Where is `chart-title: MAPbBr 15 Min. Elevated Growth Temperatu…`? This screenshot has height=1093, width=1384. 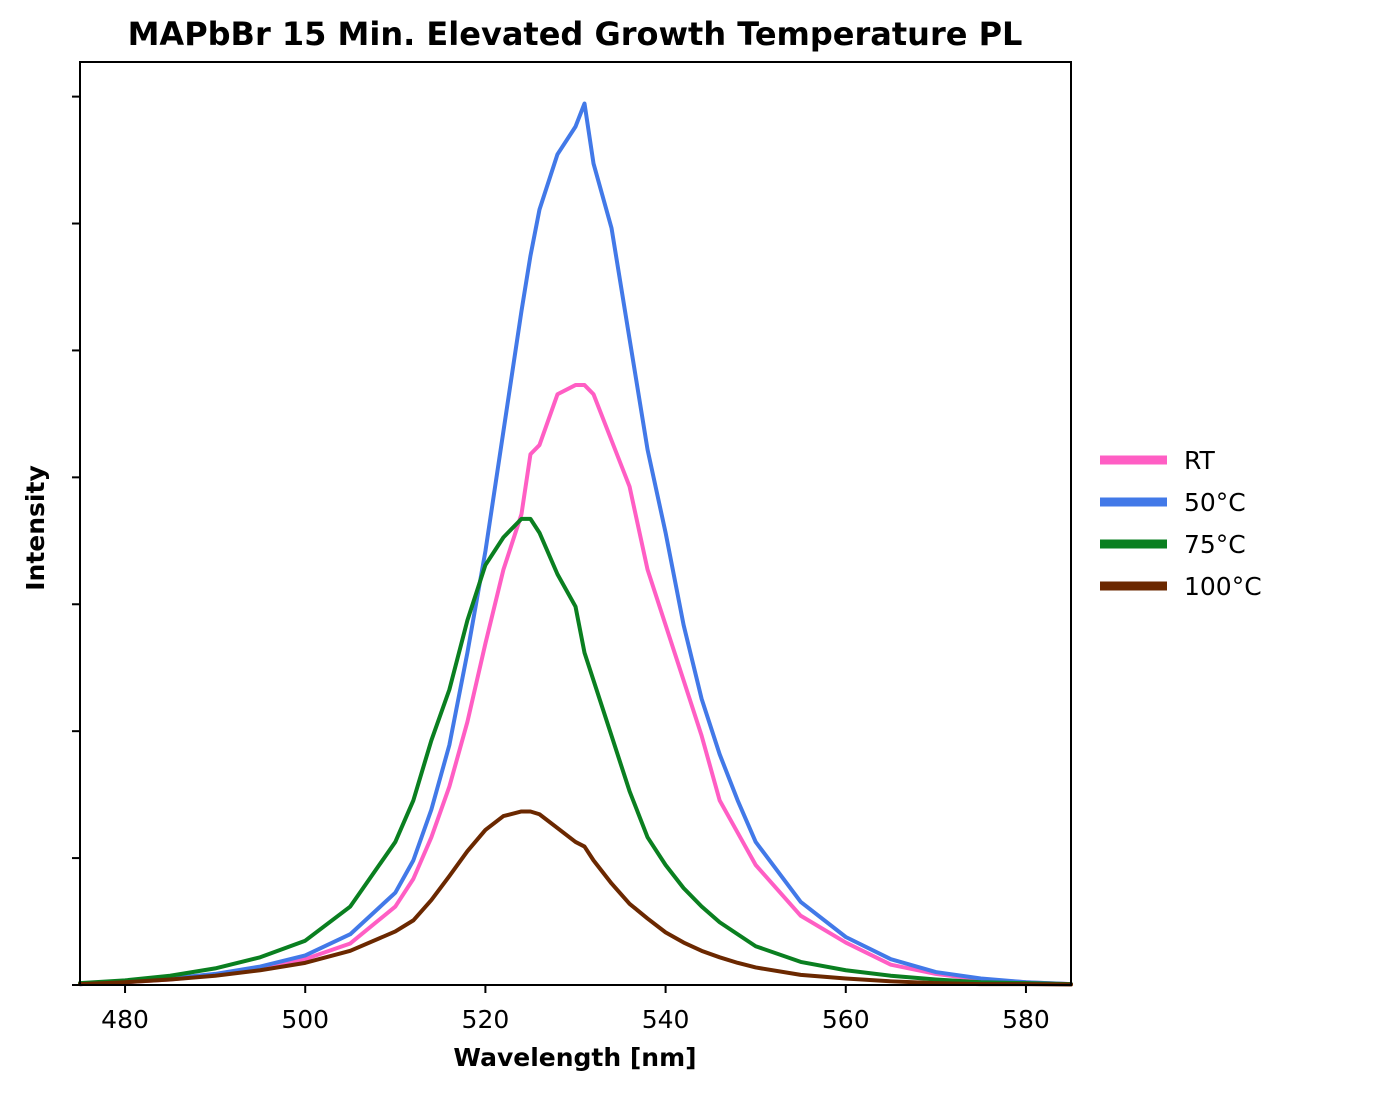
chart-title: MAPbBr 15 Min. Elevated Growth Temperatu… is located at coordinates (575, 34).